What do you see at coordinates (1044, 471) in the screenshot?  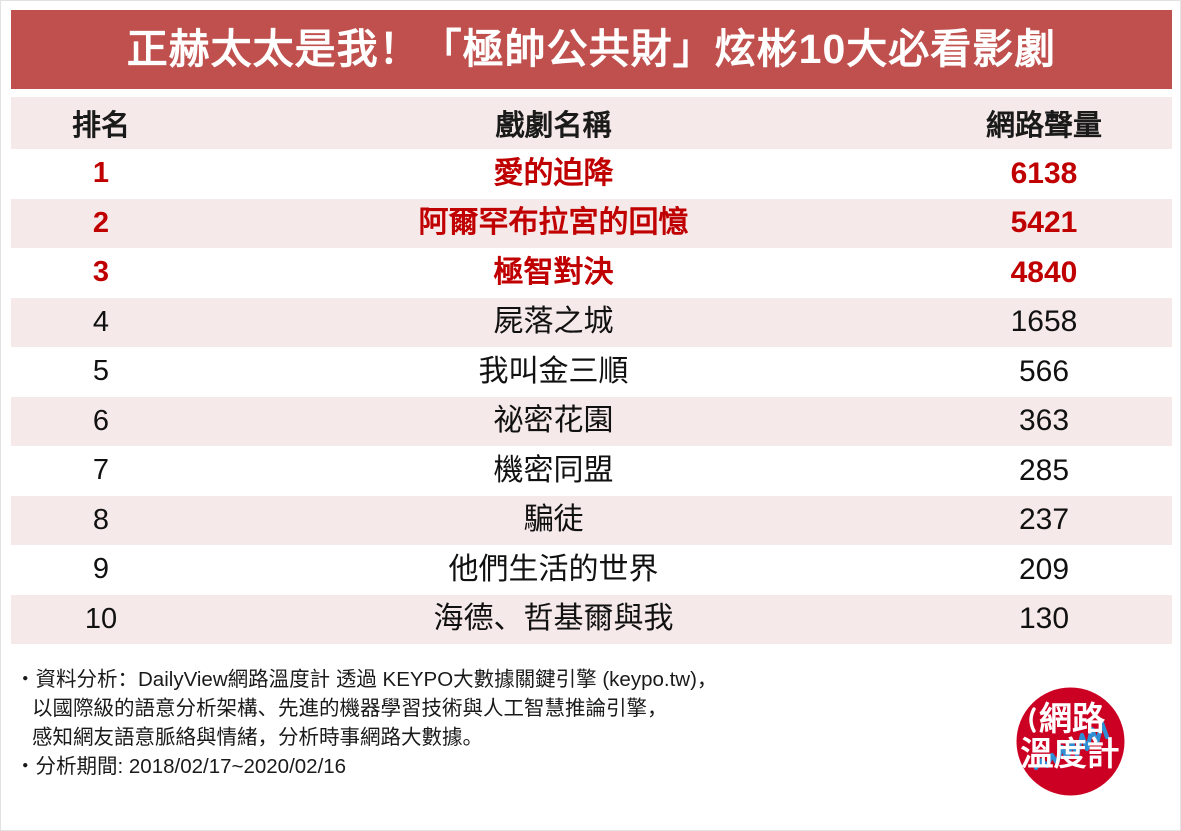 I see `cell-volume: 285` at bounding box center [1044, 471].